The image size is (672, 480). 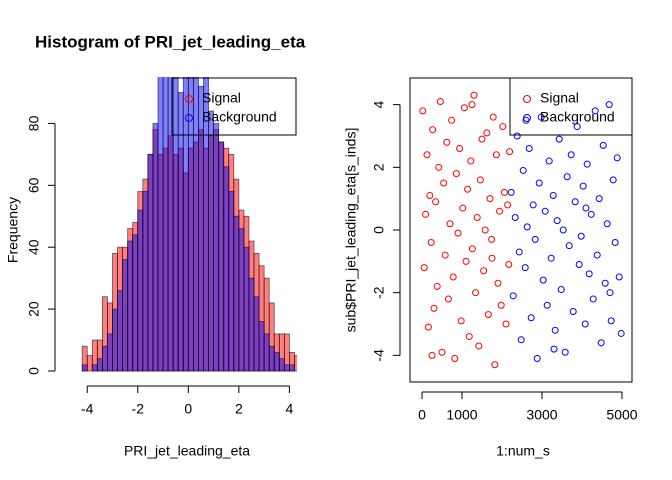 I want to click on y-tick-label: 40, so click(x=34, y=247).